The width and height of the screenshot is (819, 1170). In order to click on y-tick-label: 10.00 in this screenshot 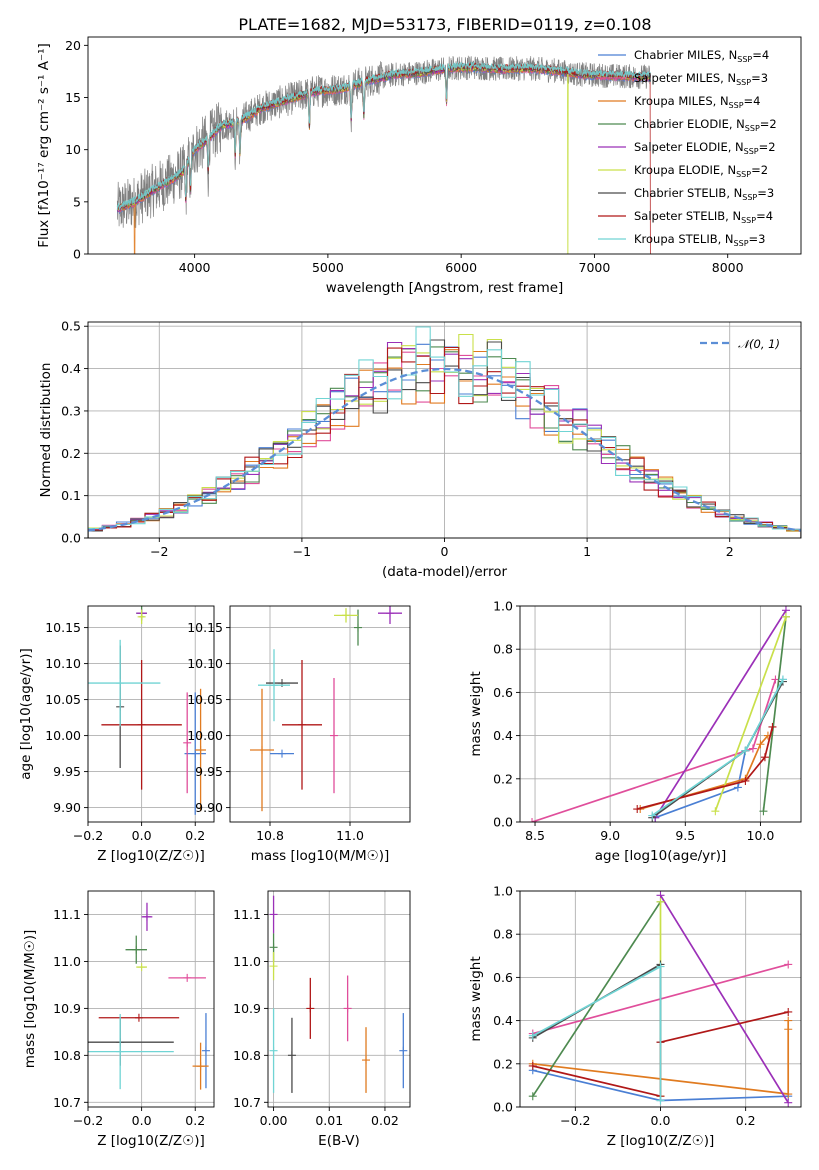, I will do `click(63, 735)`.